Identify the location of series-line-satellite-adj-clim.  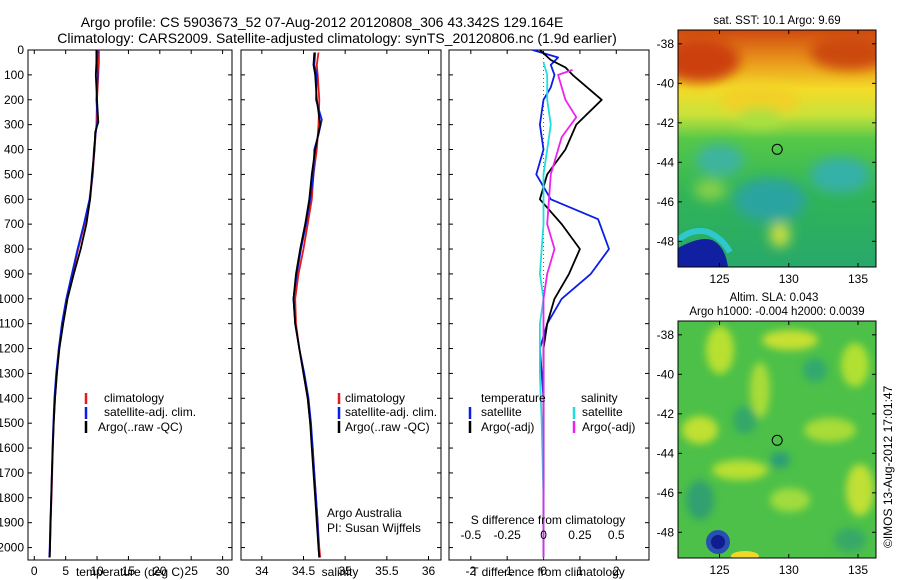
(73, 304).